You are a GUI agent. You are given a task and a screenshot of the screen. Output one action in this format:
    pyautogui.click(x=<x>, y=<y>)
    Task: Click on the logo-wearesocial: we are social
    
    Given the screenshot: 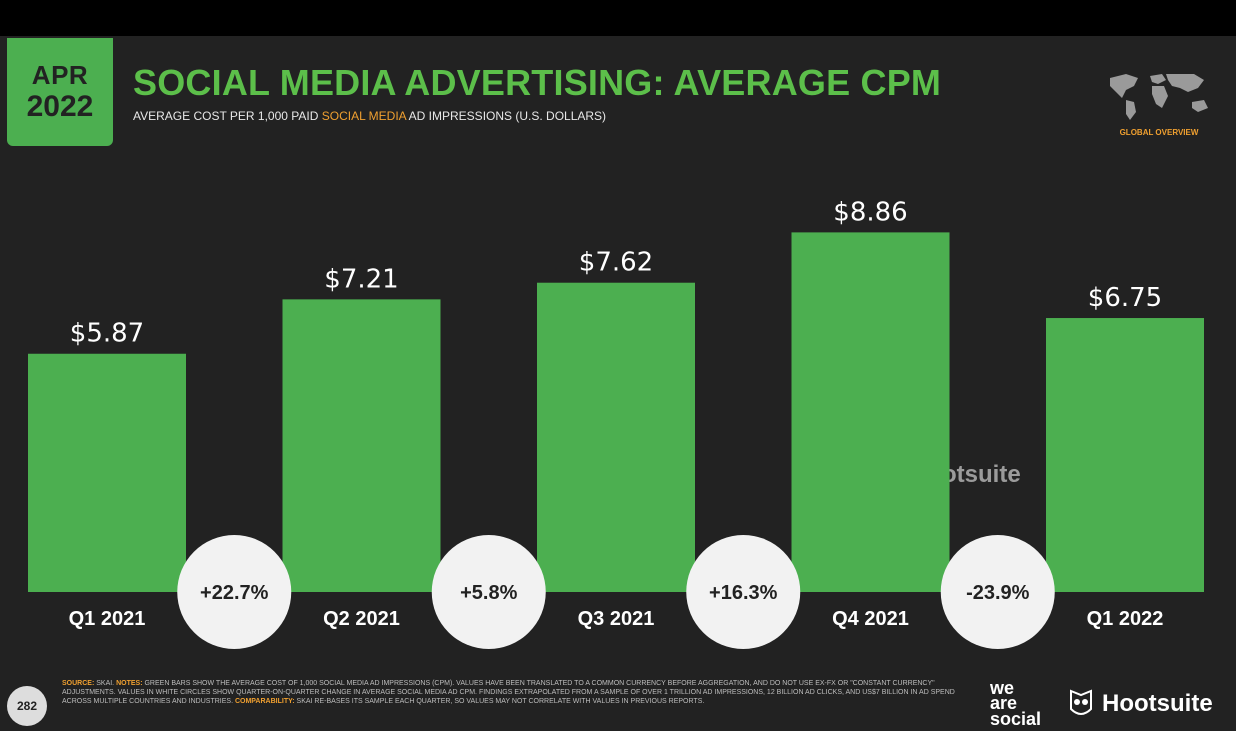 What is the action you would take?
    pyautogui.click(x=1016, y=703)
    